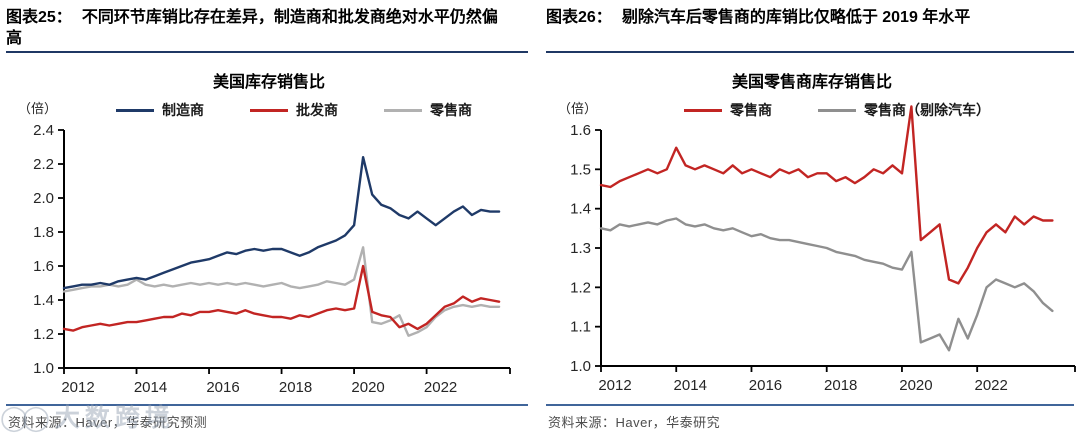 The height and width of the screenshot is (436, 1080). Describe the element at coordinates (580, 327) in the screenshot. I see `svg-text: 1.1` at that location.